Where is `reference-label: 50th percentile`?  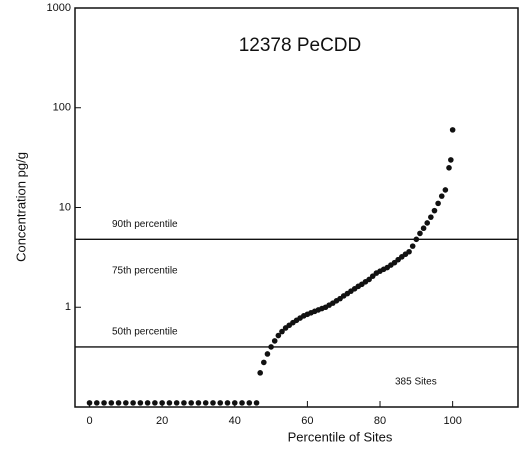 reference-label: 50th percentile is located at coordinates (145, 332).